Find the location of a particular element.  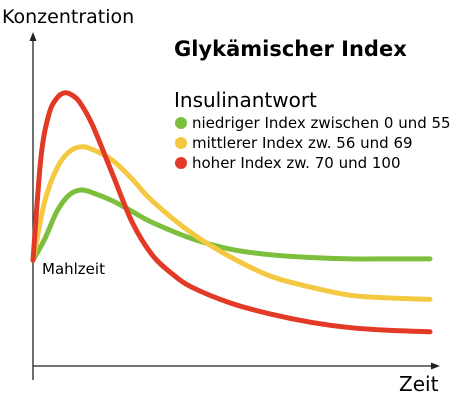

legend-title: Insulinantwort is located at coordinates (245, 100).